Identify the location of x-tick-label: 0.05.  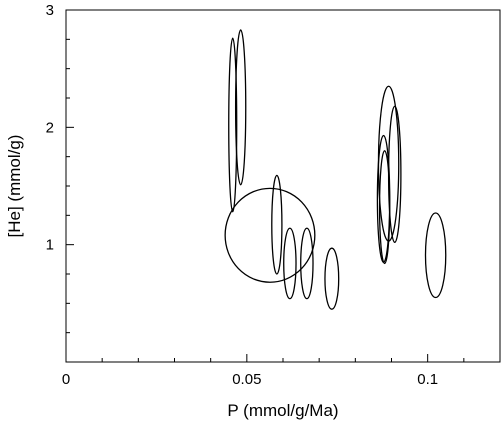
(246, 379).